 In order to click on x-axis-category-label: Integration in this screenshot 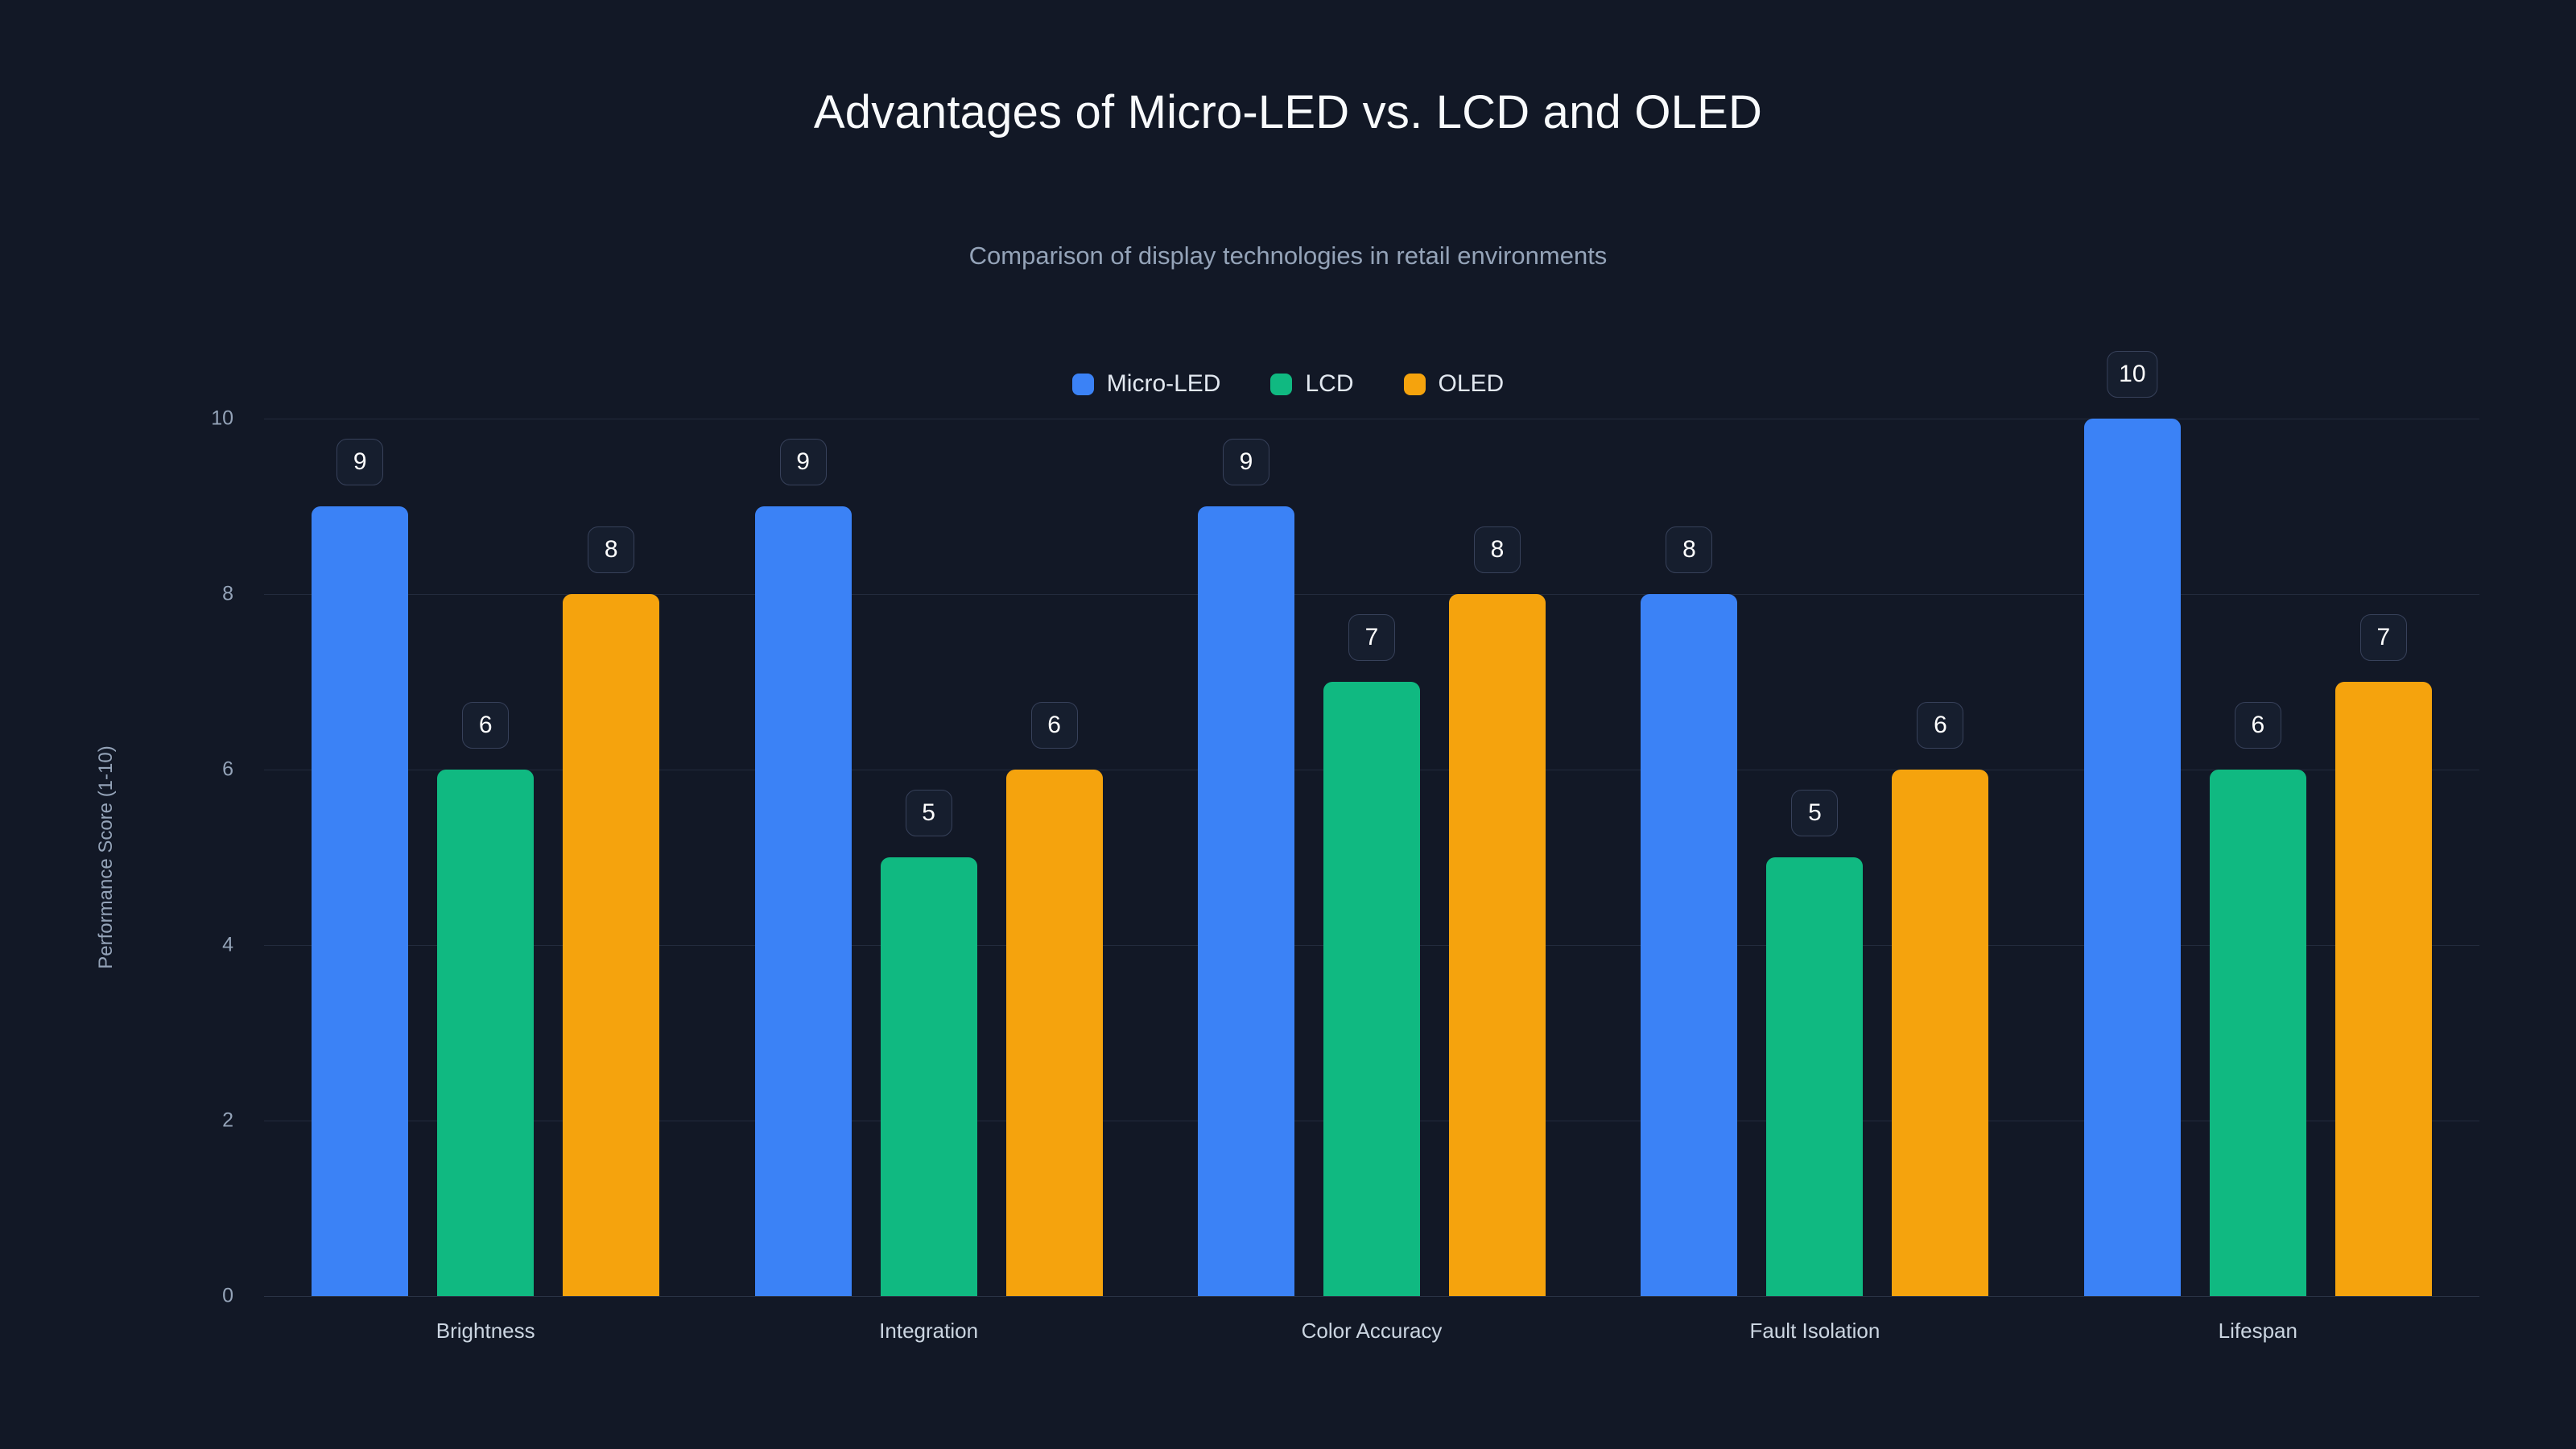, I will do `click(929, 1331)`.